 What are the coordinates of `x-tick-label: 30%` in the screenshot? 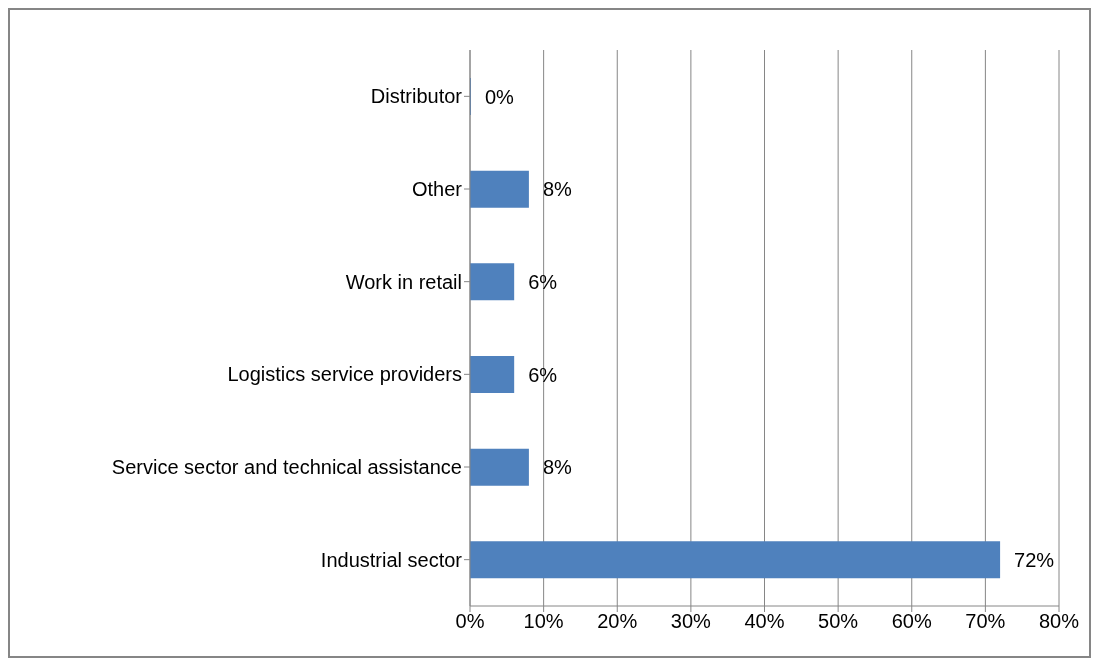 It's located at (691, 621).